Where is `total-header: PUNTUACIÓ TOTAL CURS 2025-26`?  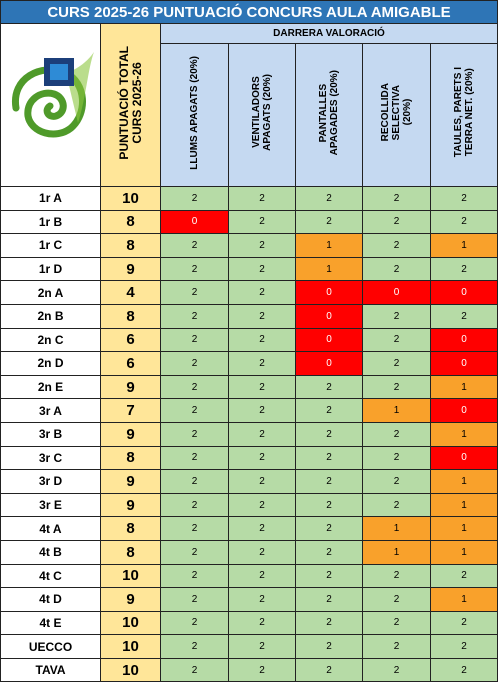
total-header: PUNTUACIÓ TOTAL CURS 2025-26 is located at coordinates (130, 105).